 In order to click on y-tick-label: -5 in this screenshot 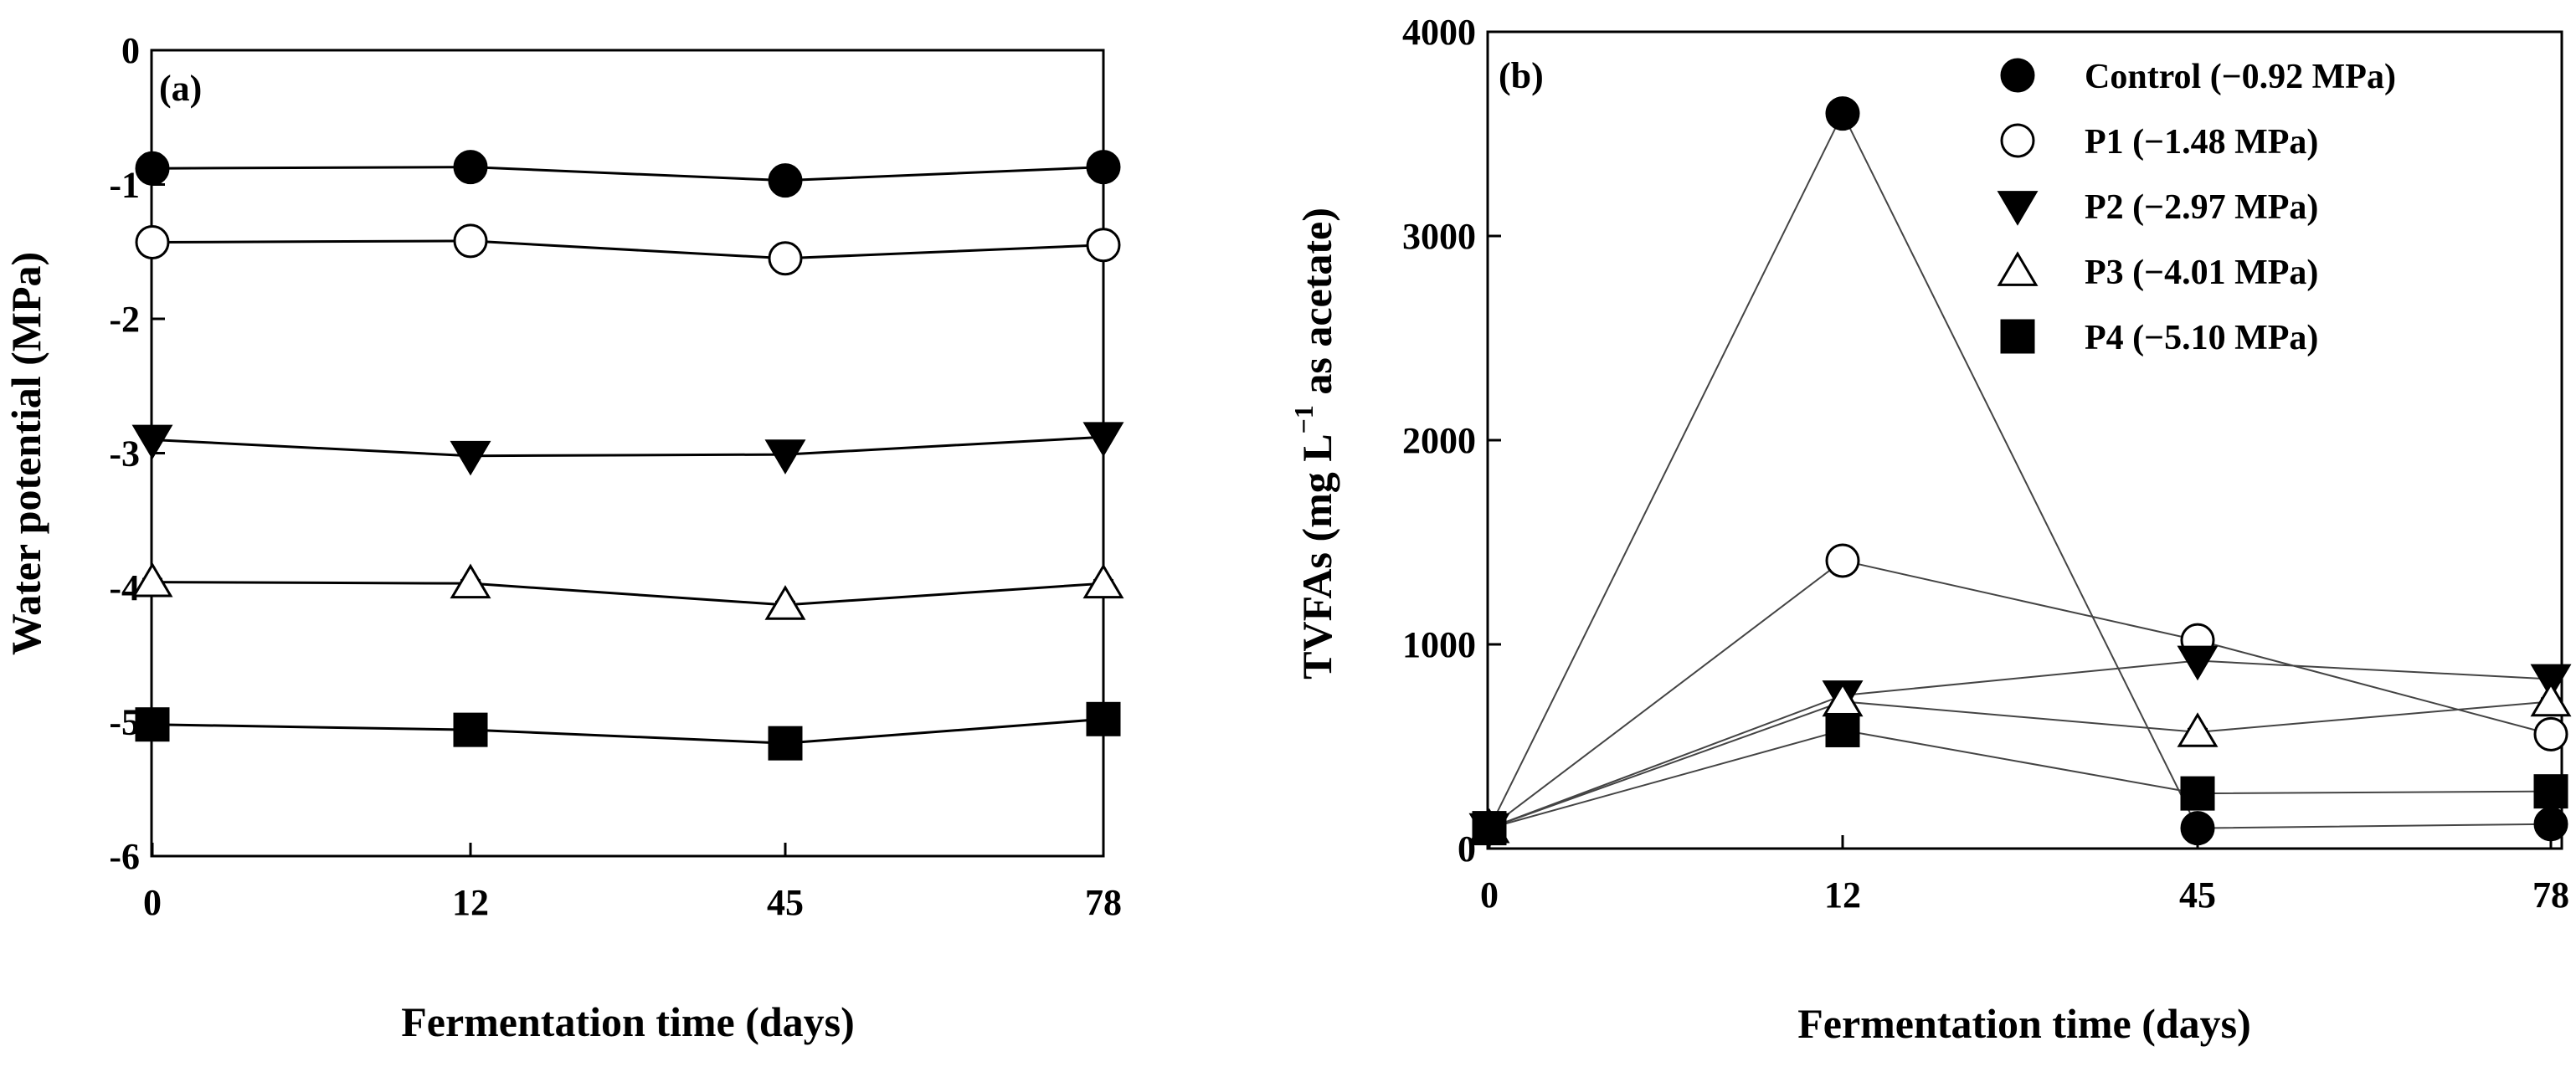, I will do `click(125, 722)`.